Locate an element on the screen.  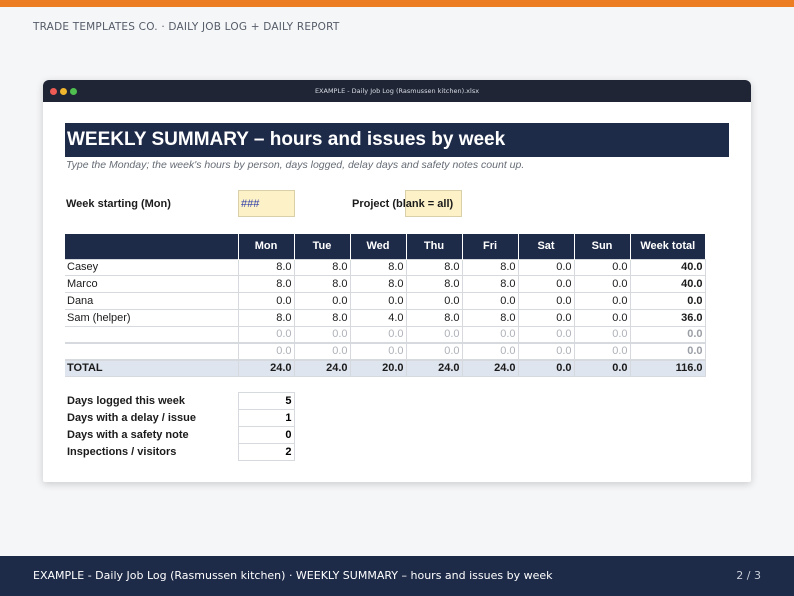
col-header-sat: Sat is located at coordinates (546, 246).